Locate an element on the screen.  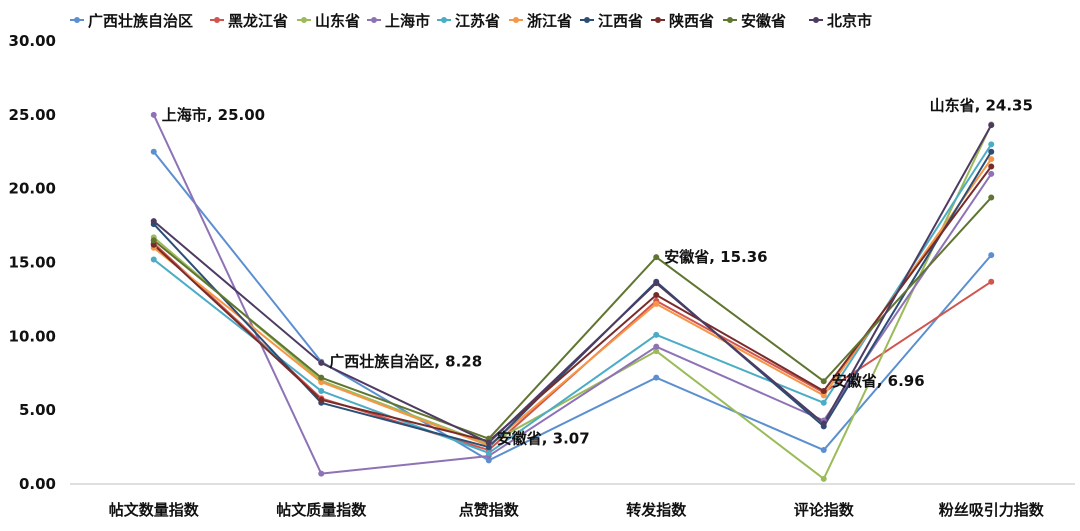
legend-label: 北京市 is located at coordinates (849, 21).